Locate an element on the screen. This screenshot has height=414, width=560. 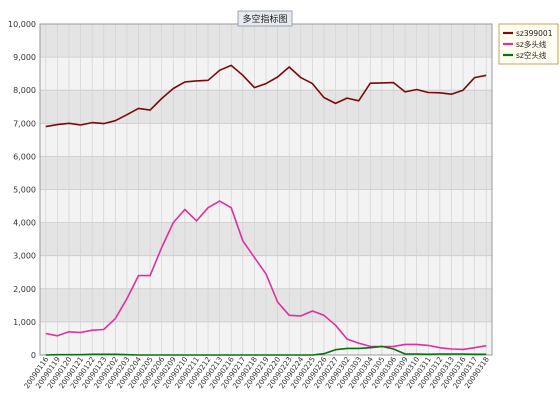
legend-label: sz399001 is located at coordinates (534, 33).